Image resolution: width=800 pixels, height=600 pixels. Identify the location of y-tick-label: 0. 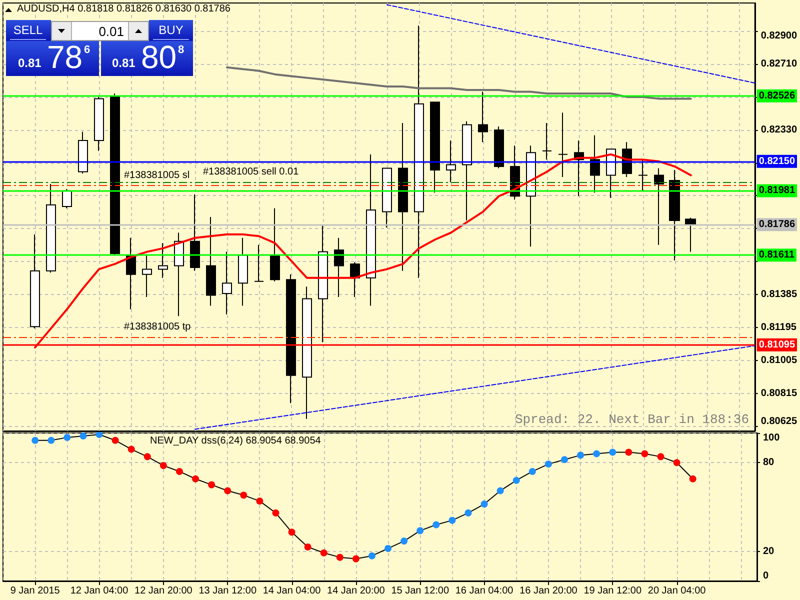
(766, 576).